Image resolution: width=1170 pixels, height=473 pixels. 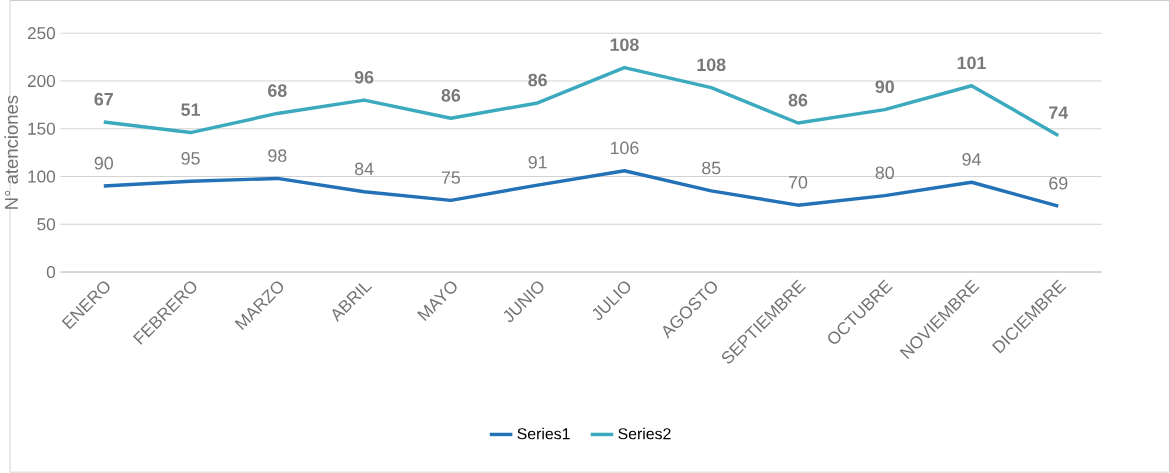 I want to click on y-tick-label: 150, so click(x=42, y=128).